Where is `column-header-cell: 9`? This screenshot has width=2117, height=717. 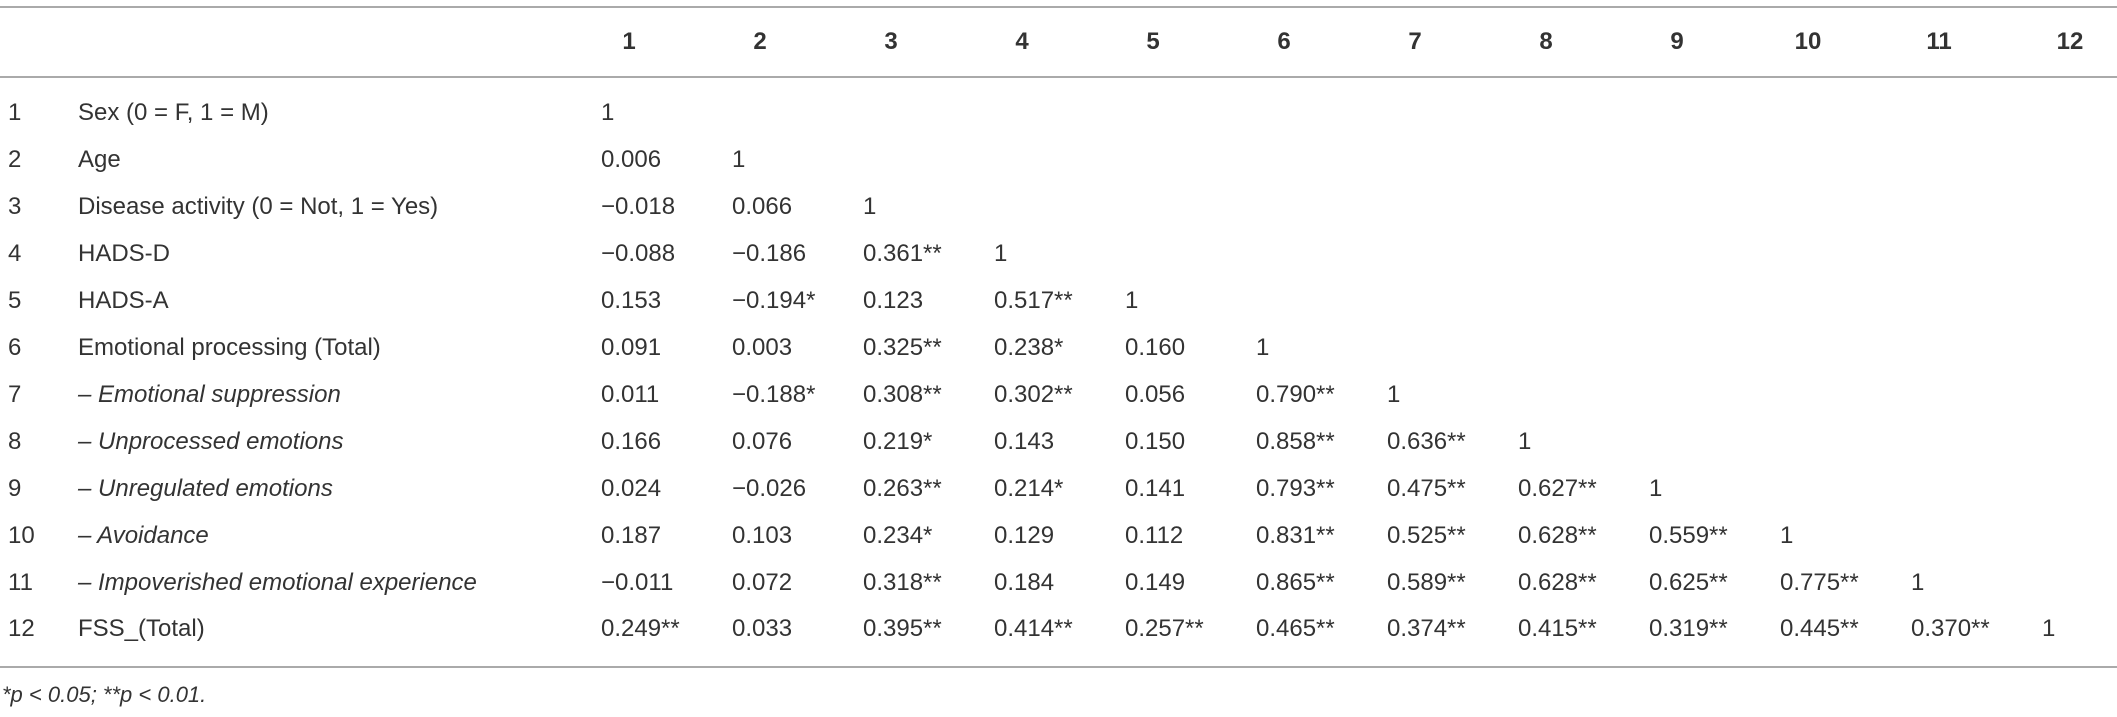 column-header-cell: 9 is located at coordinates (1714, 42).